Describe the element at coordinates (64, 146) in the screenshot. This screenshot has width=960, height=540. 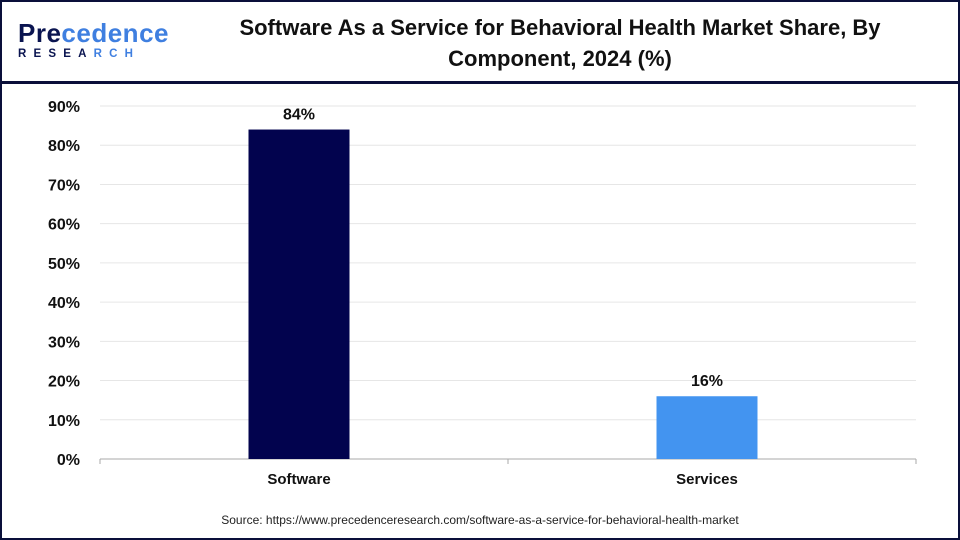
I see `y-tick-label: 80%` at that location.